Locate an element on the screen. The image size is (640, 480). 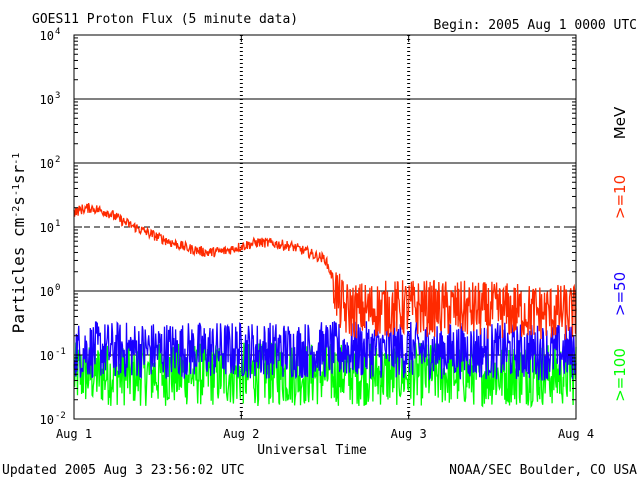
legend-label: >=50 is located at coordinates (620, 294).